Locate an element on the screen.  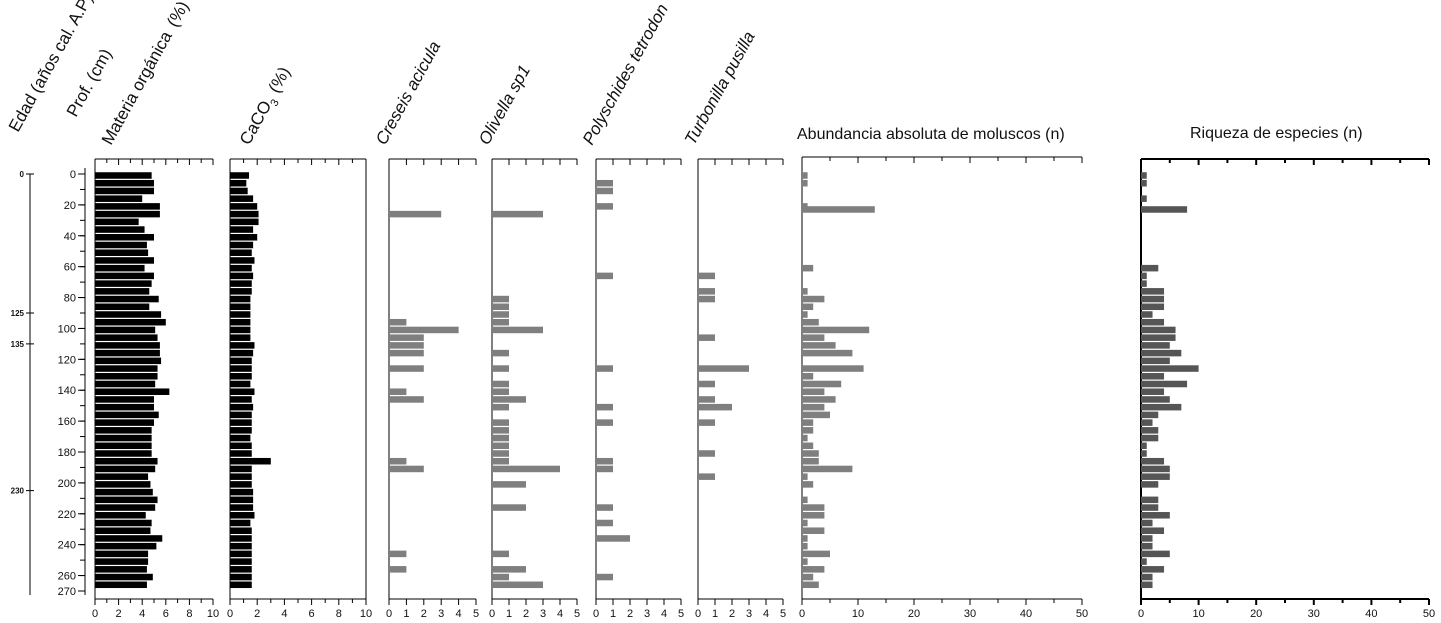
panel-title: Polyschides tetrodon is located at coordinates (625, 74).